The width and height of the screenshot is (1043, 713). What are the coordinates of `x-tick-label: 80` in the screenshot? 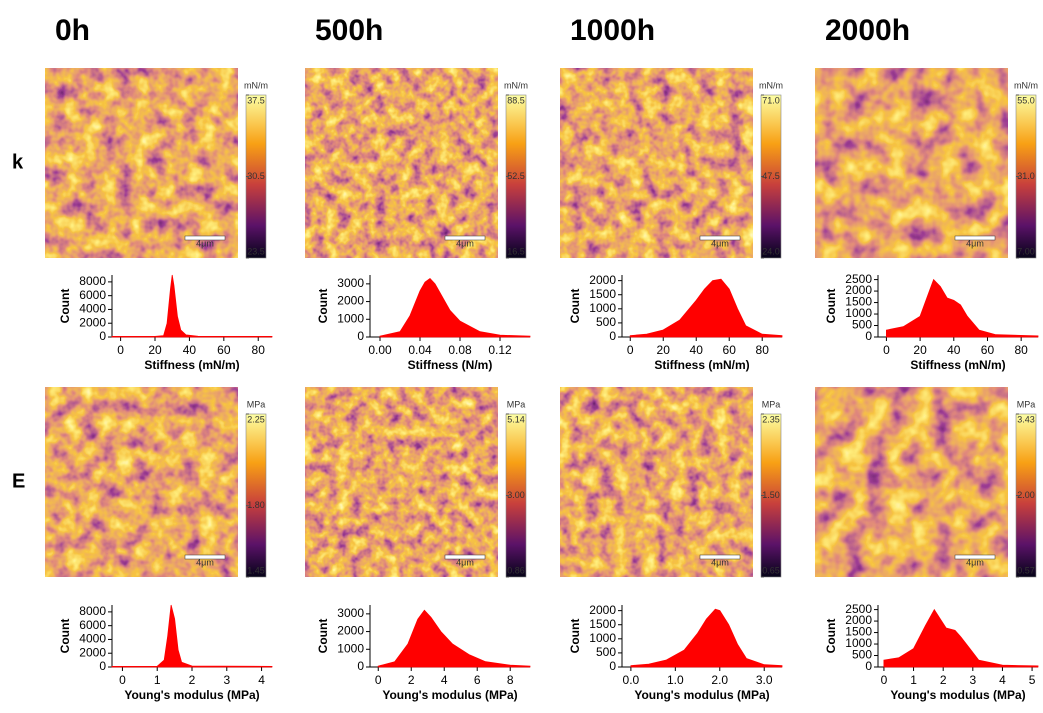 It's located at (1021, 350).